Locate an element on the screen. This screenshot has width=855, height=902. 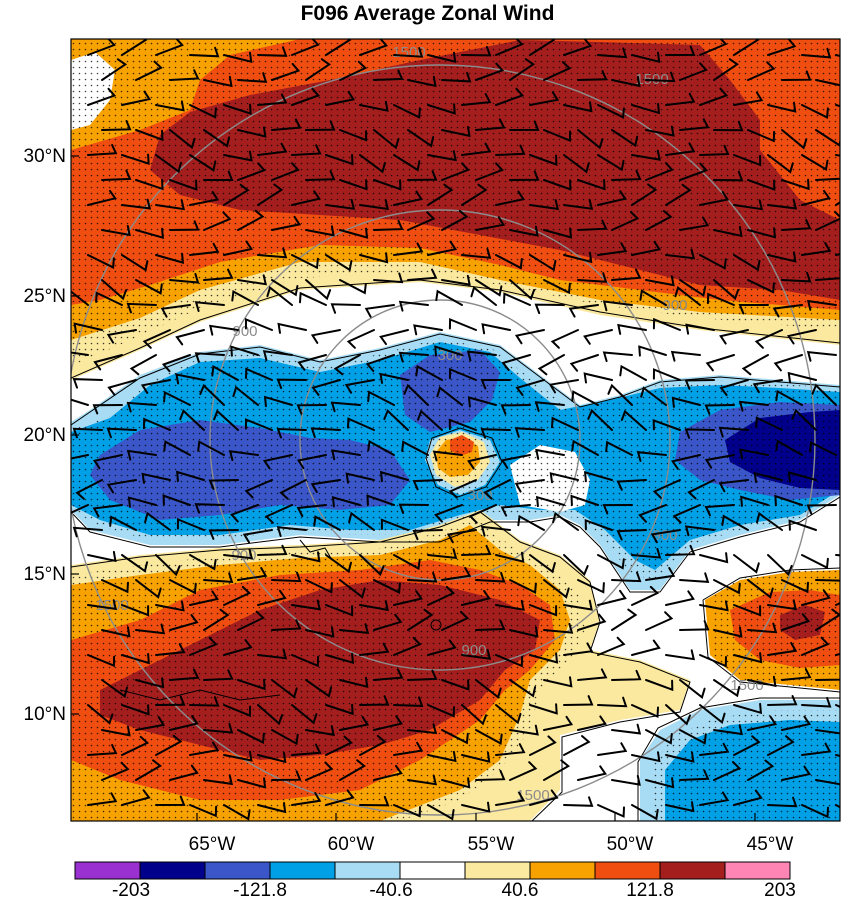
lon-label-65w: 65°W is located at coordinates (212, 844).